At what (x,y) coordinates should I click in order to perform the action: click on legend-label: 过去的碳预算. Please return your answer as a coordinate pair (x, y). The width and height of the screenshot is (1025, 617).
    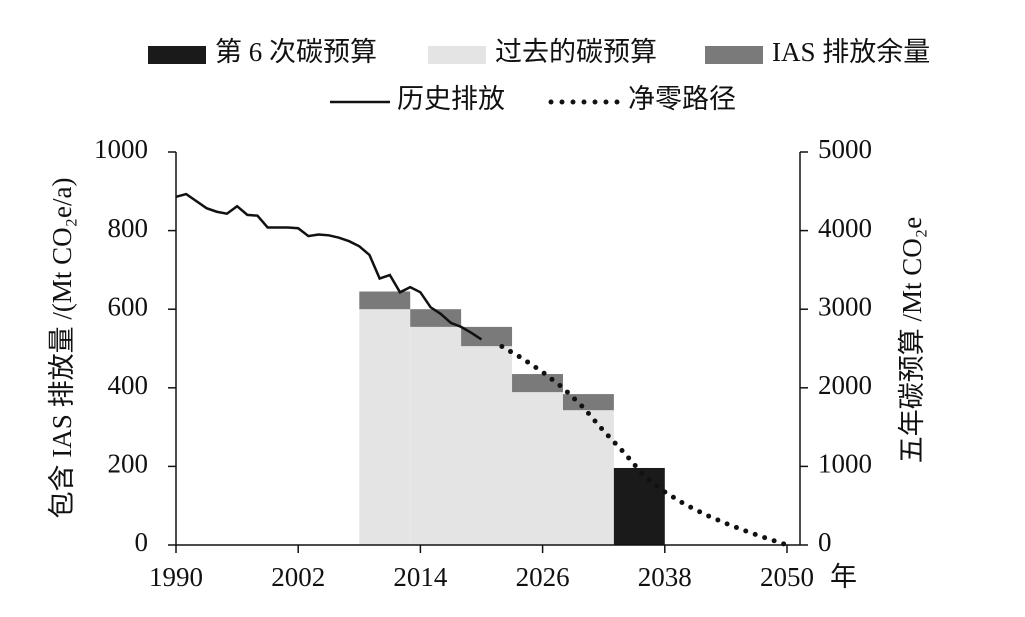
    Looking at the image, I should click on (576, 52).